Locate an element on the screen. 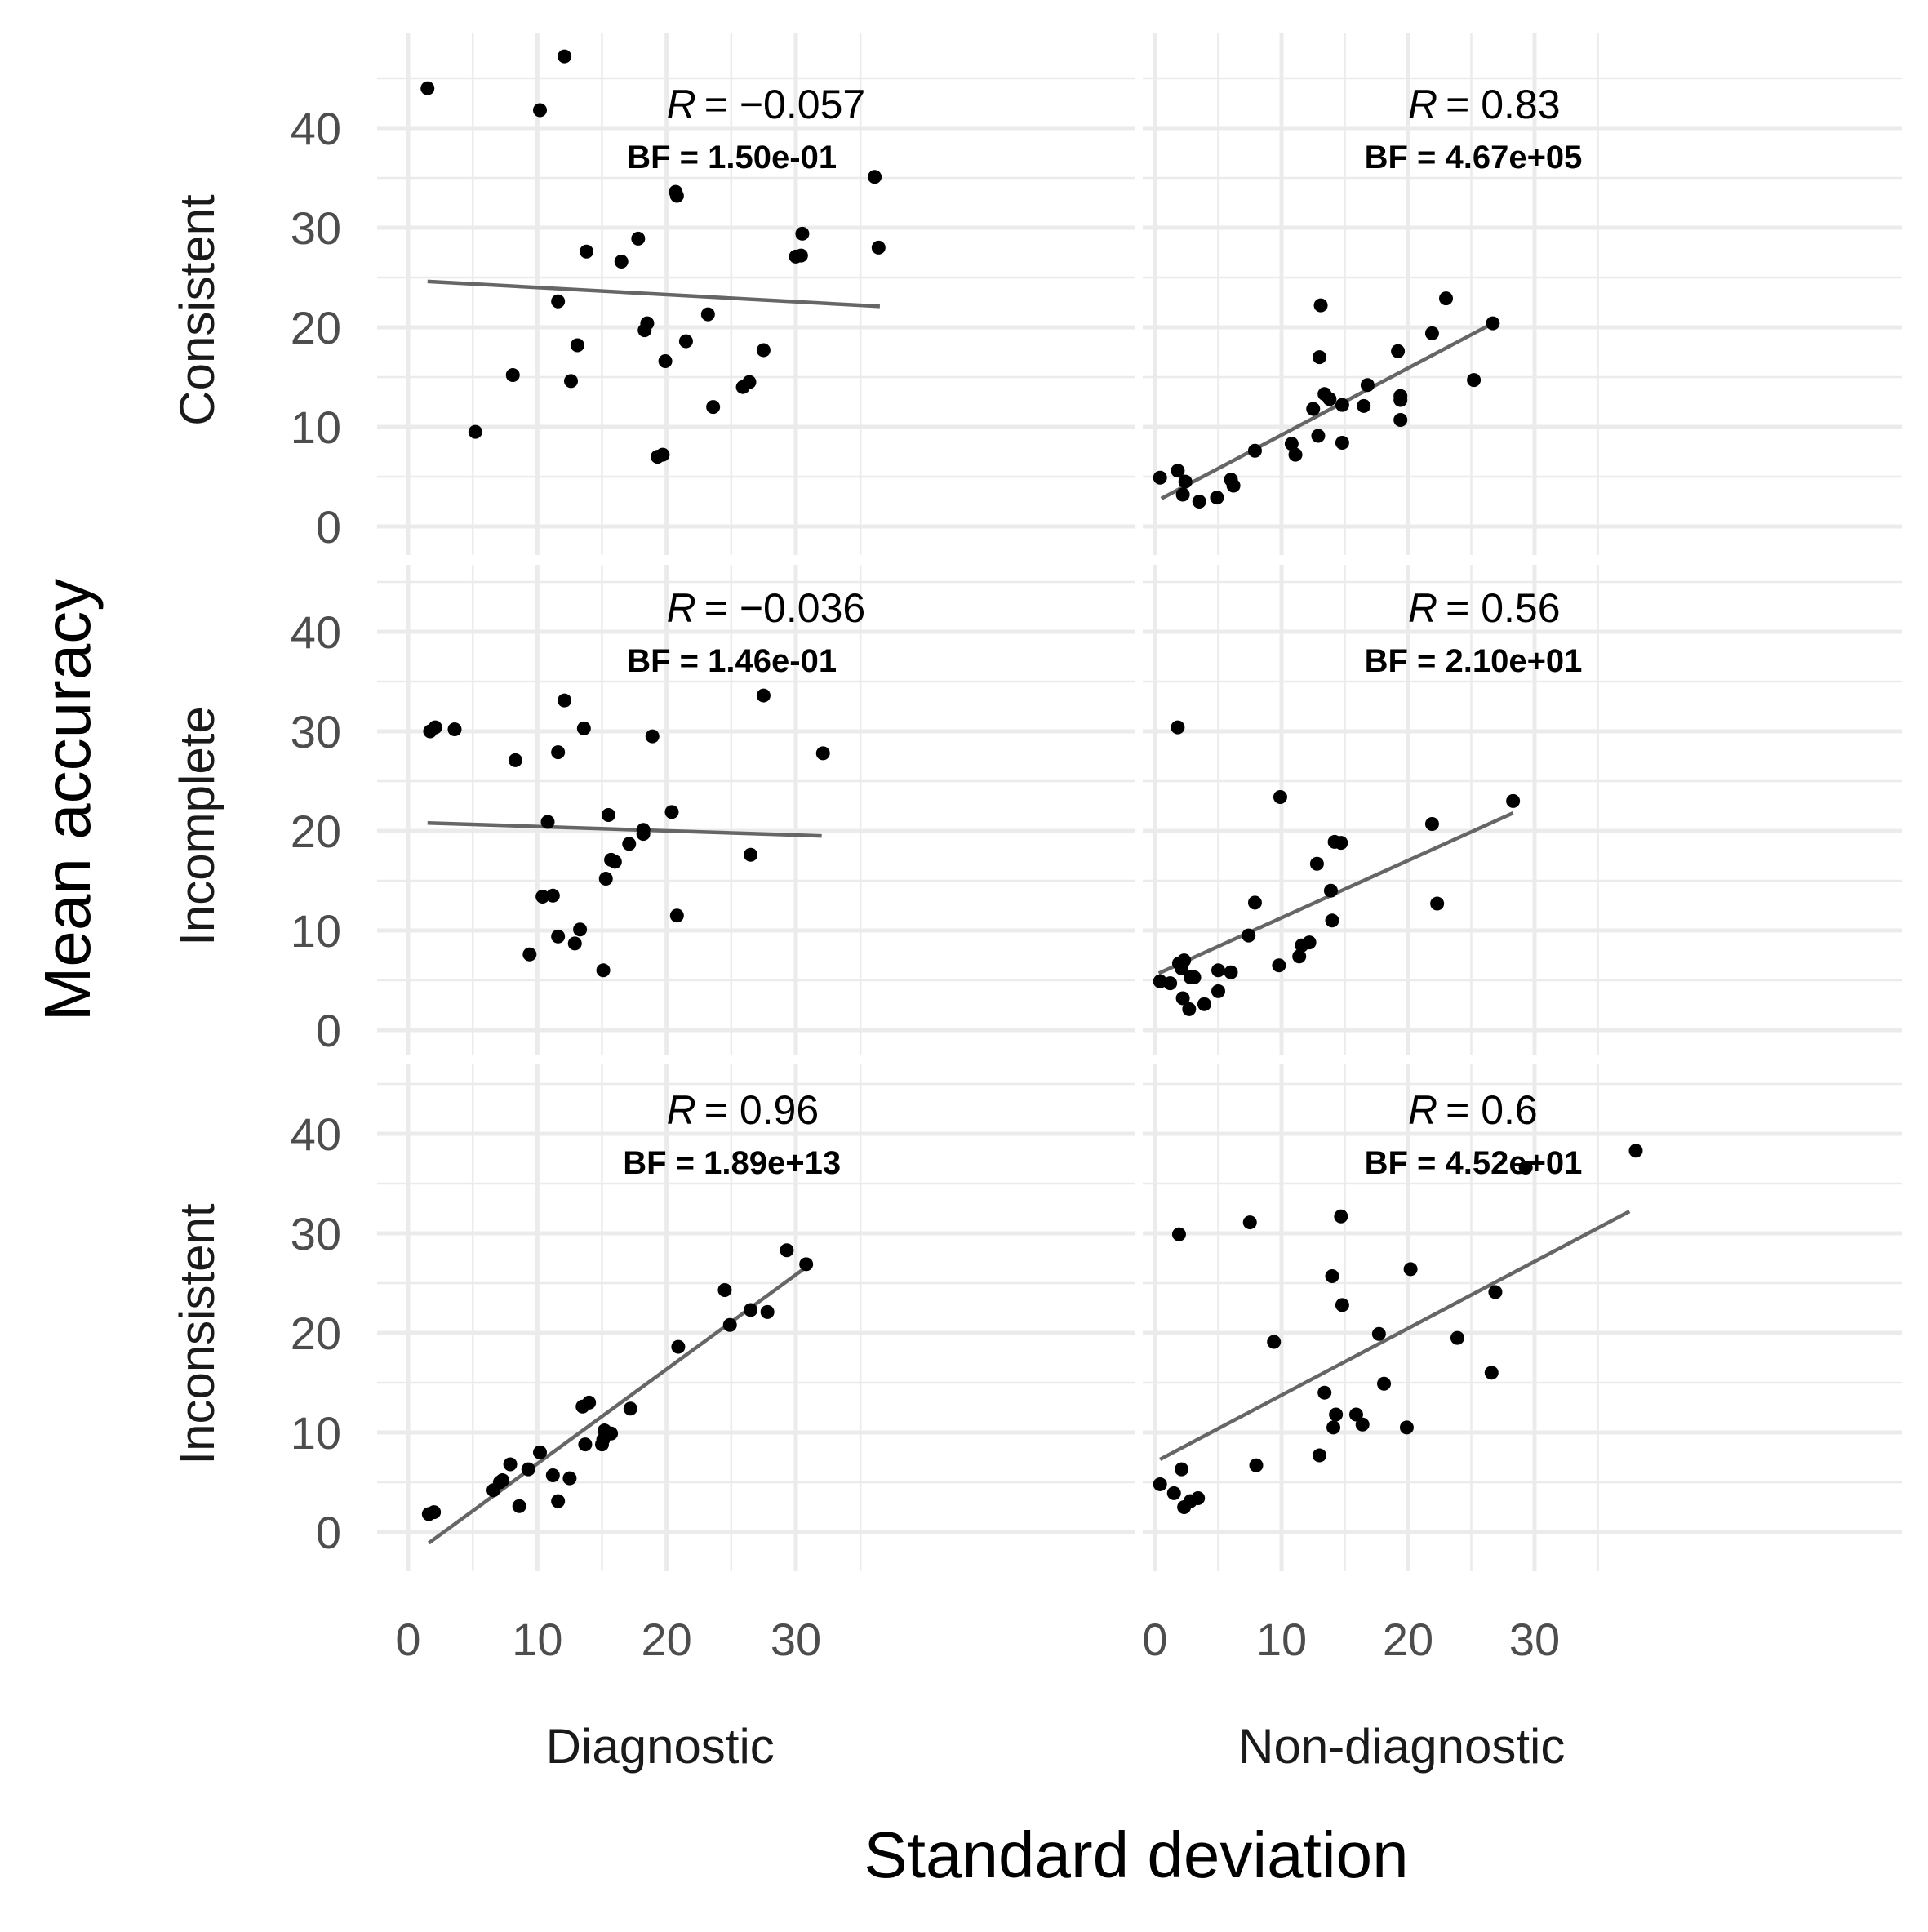 The width and height of the screenshot is (1928, 1932). row-strip-label: Consistent is located at coordinates (197, 310).